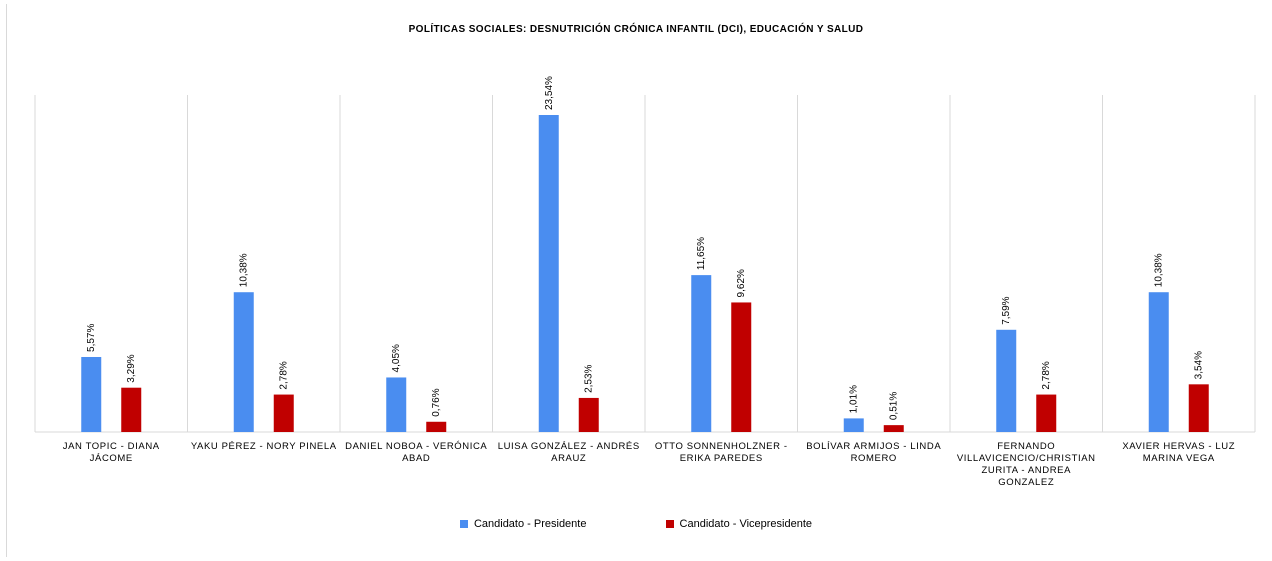 Image resolution: width=1272 pixels, height=561 pixels. I want to click on category-label: YAKU PÉREZ - NORY PINELA, so click(263, 446).